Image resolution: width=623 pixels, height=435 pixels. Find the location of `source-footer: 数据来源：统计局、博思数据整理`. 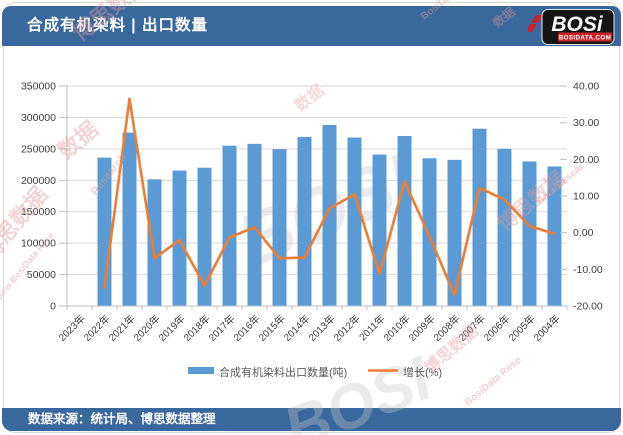

source-footer: 数据来源：统计局、博思数据整理 is located at coordinates (311, 419).